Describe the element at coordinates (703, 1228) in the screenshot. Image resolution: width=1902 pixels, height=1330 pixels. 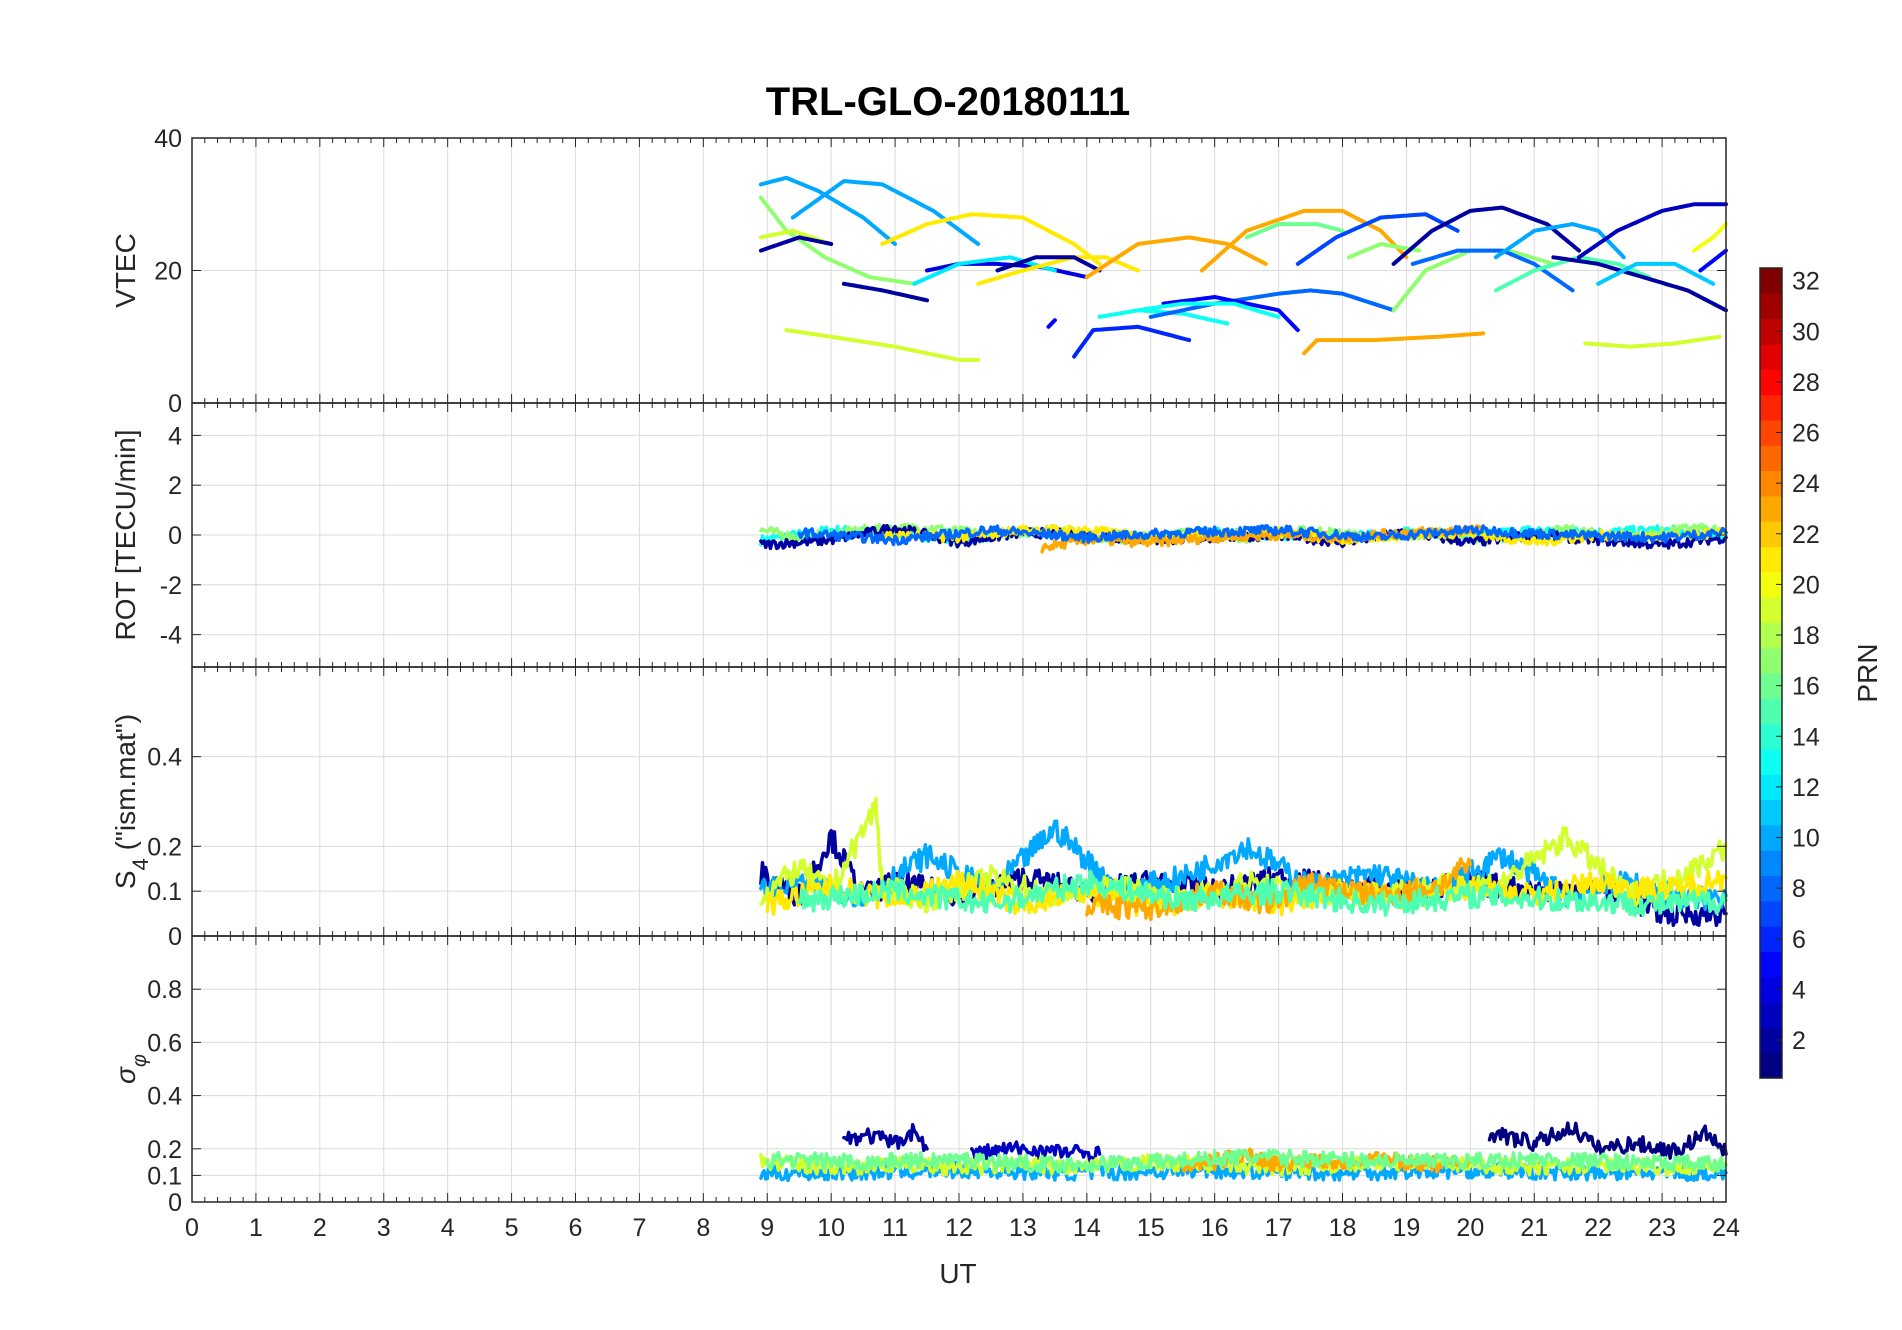
I see `x-tick-label: 8` at that location.